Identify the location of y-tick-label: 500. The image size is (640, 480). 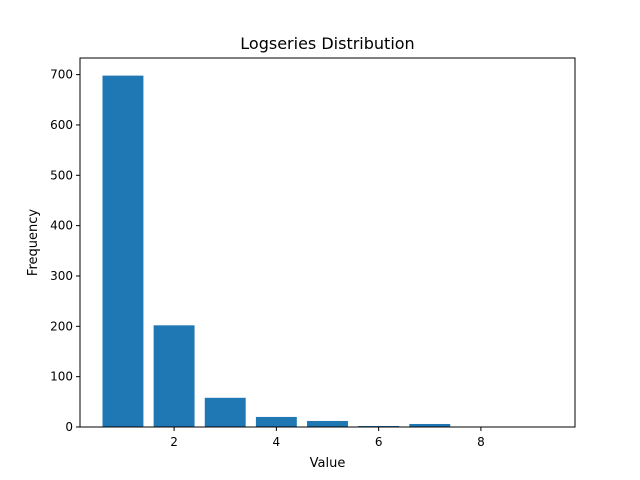
(61, 175).